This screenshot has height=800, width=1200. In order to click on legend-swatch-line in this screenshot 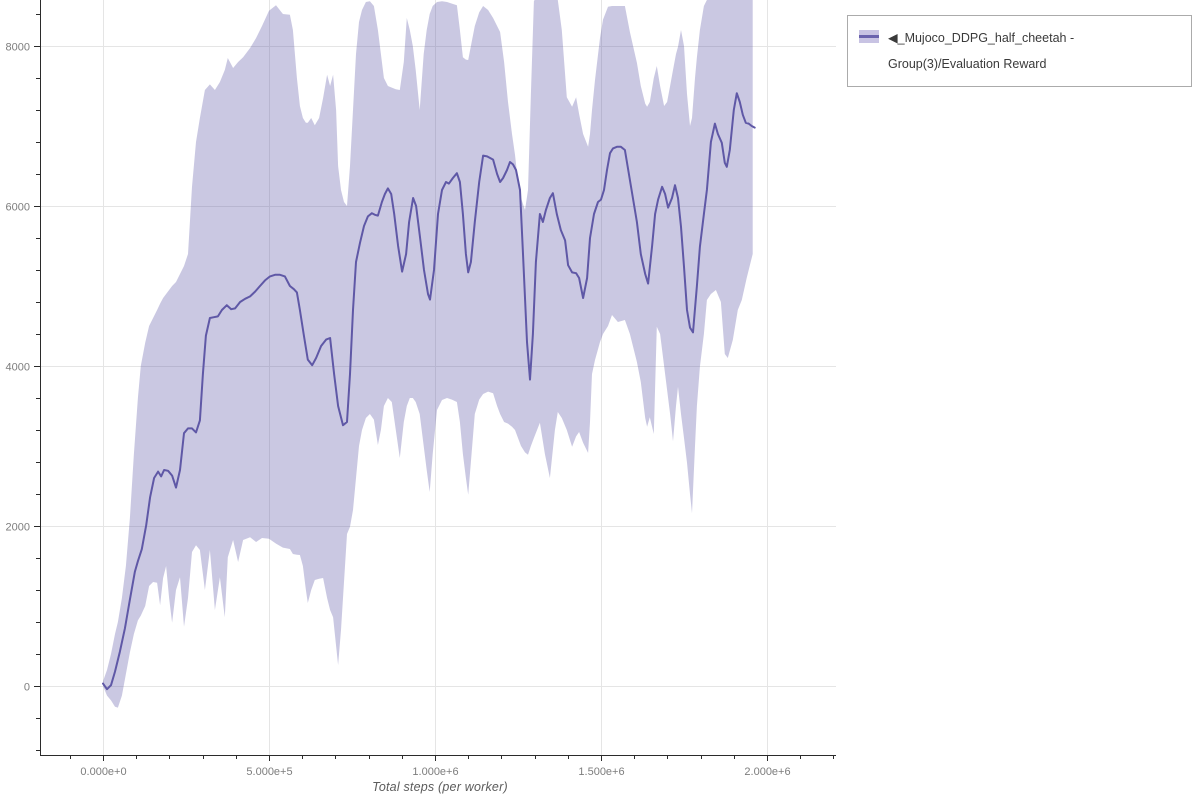, I will do `click(869, 36)`.